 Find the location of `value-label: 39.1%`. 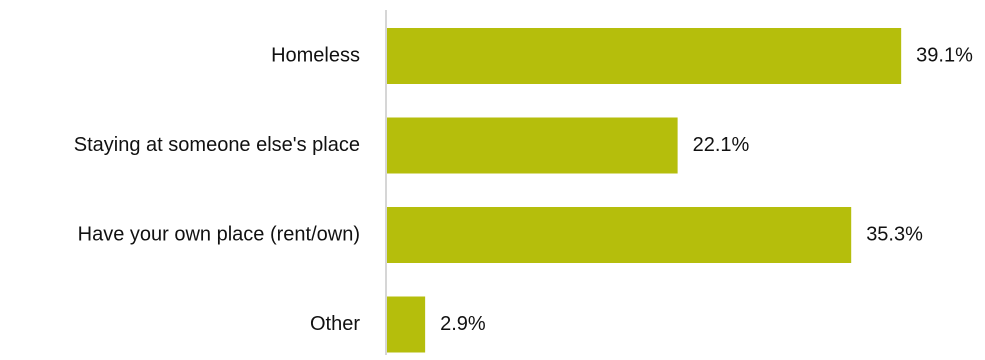

value-label: 39.1% is located at coordinates (944, 55).